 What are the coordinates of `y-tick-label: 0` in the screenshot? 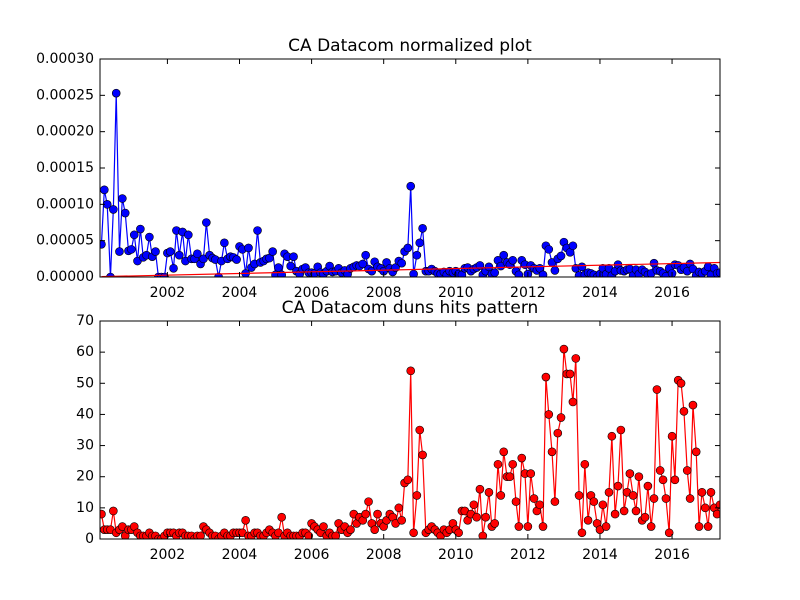 It's located at (89, 539).